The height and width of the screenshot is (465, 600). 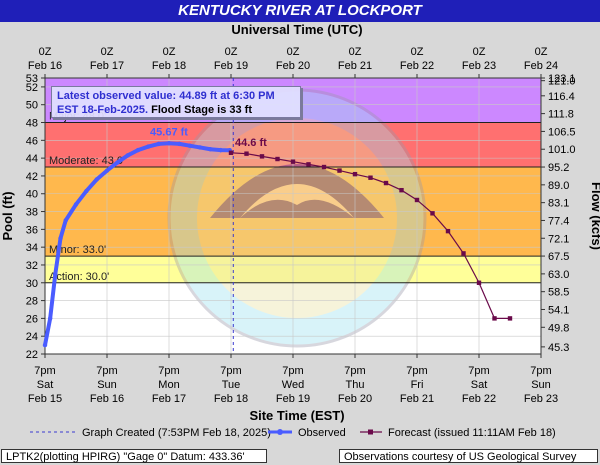 What do you see at coordinates (322, 433) in the screenshot?
I see `legend-observed: Observed` at bounding box center [322, 433].